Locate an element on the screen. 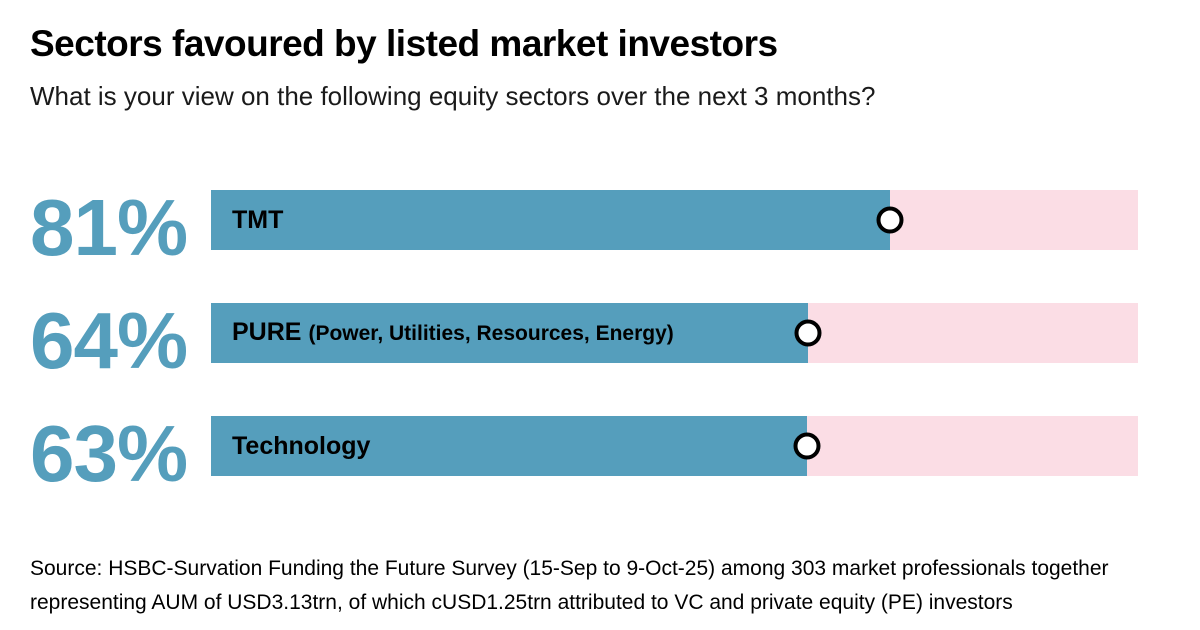  bar-track: Technology is located at coordinates (674, 446).